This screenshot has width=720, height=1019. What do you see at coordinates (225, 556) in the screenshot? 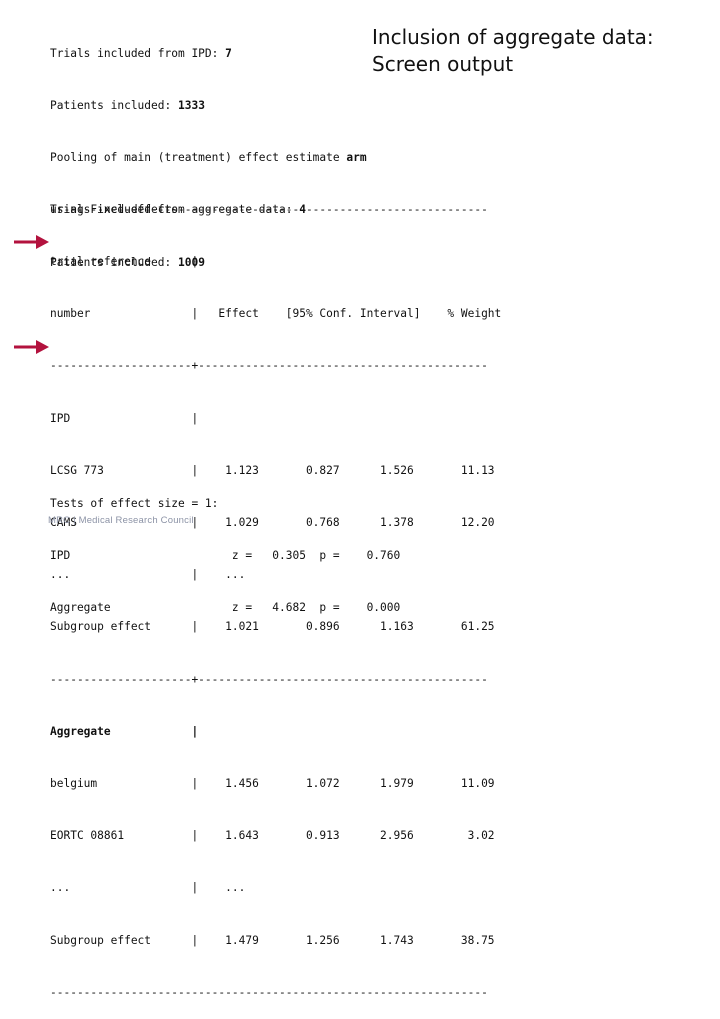
I see `tests-row-ipd: IPD z = 0.305 p = 0.760` at bounding box center [225, 556].